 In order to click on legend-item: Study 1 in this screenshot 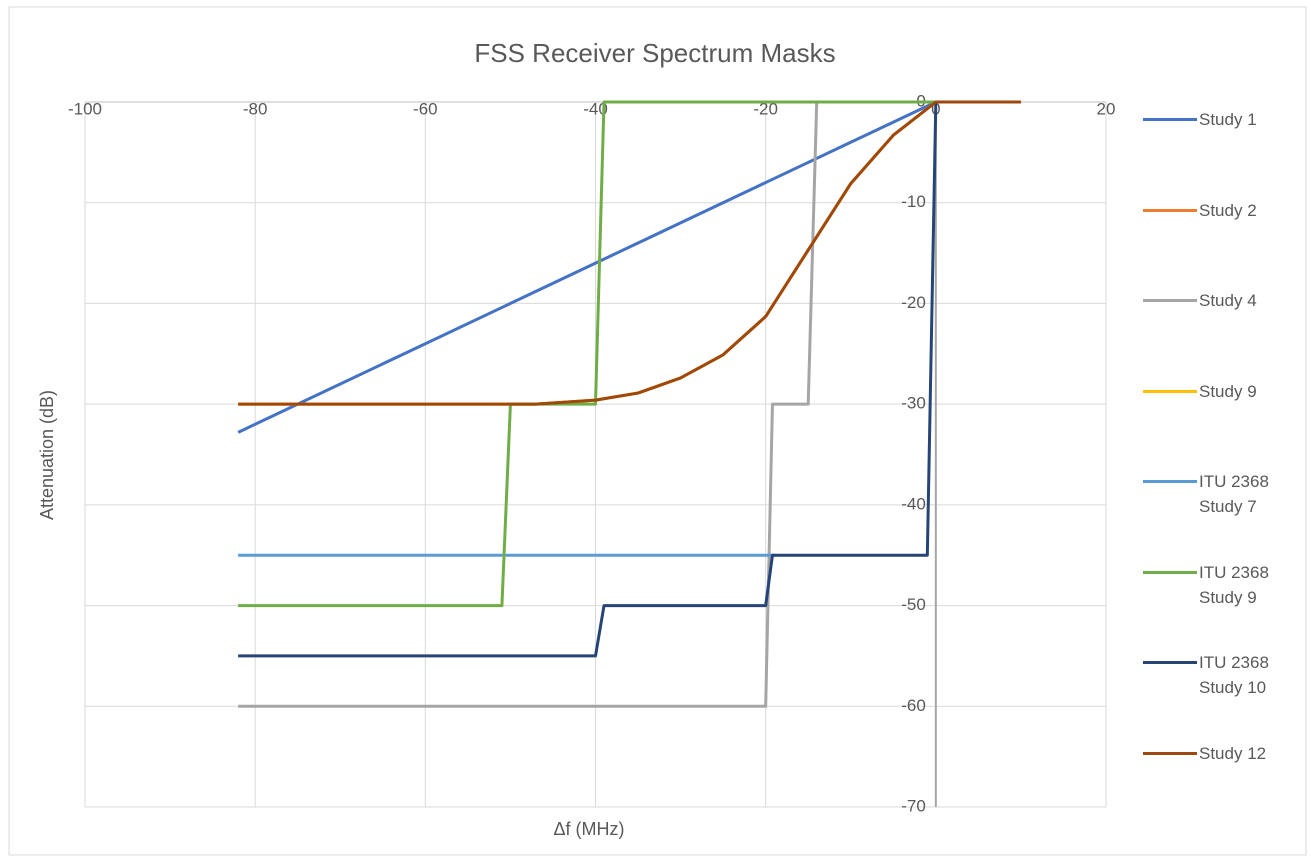, I will do `click(1221, 119)`.